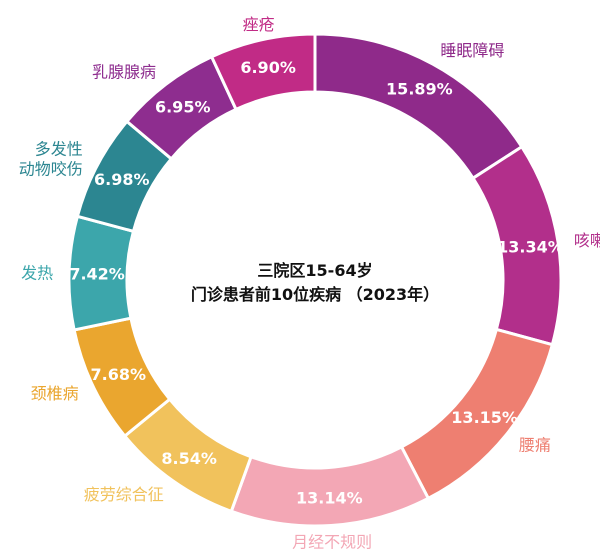  What do you see at coordinates (124, 72) in the screenshot?
I see `category-label: 乳腺腺病` at bounding box center [124, 72].